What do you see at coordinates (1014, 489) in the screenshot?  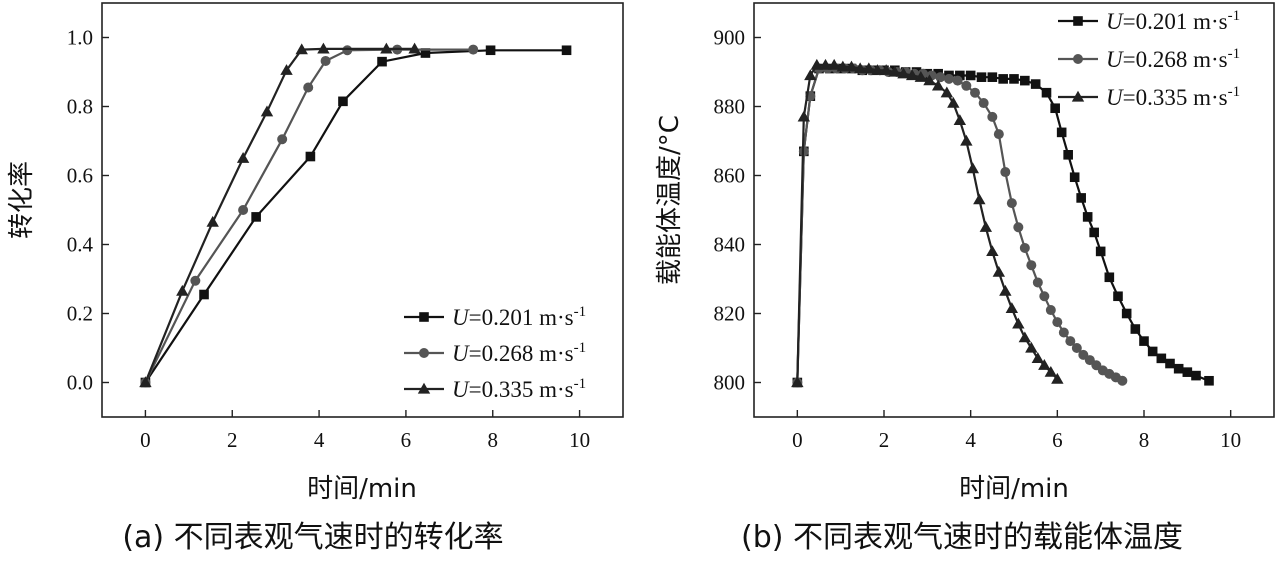 I see `x-axis-title: 时间/min` at bounding box center [1014, 489].